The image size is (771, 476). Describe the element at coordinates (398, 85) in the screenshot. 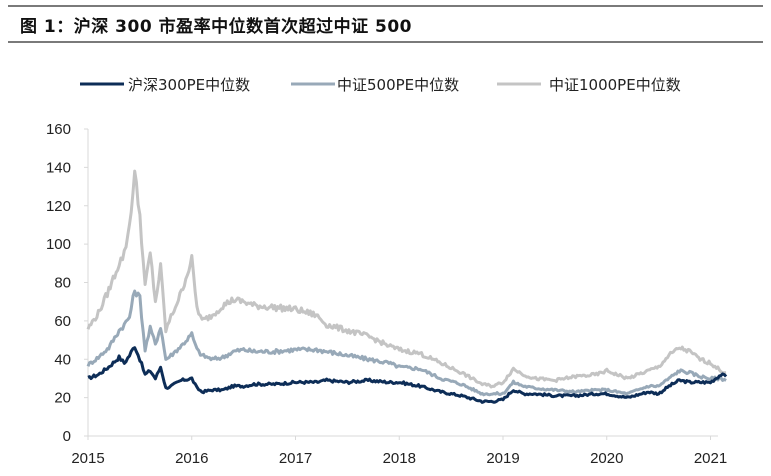

I see `legend-label-1: 中证500PE中位数` at that location.